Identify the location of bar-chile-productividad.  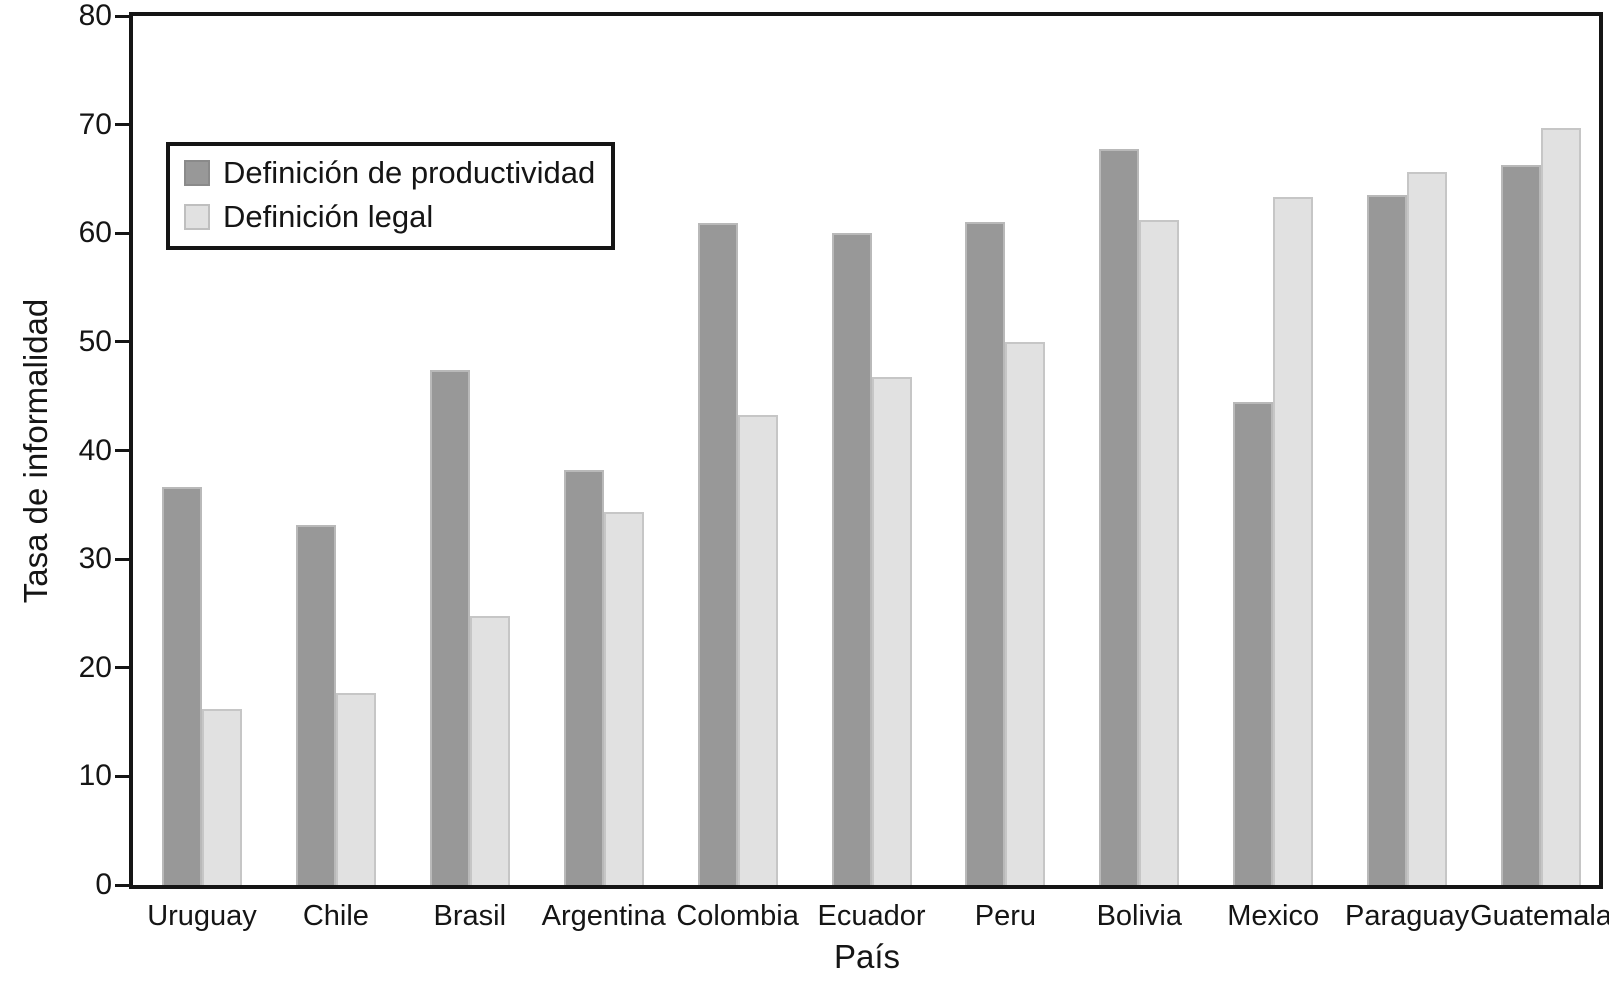
(315, 705).